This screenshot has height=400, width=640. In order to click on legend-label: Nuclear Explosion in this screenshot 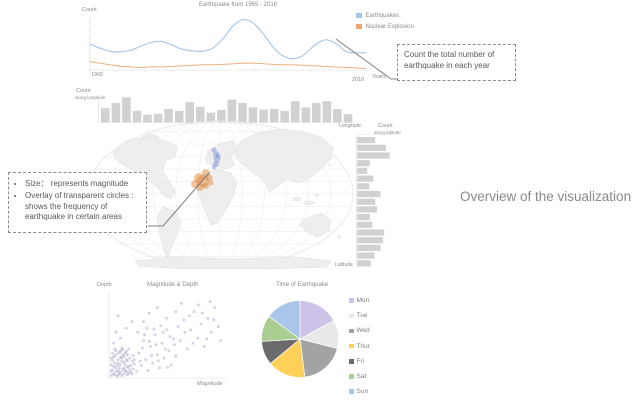, I will do `click(389, 26)`.